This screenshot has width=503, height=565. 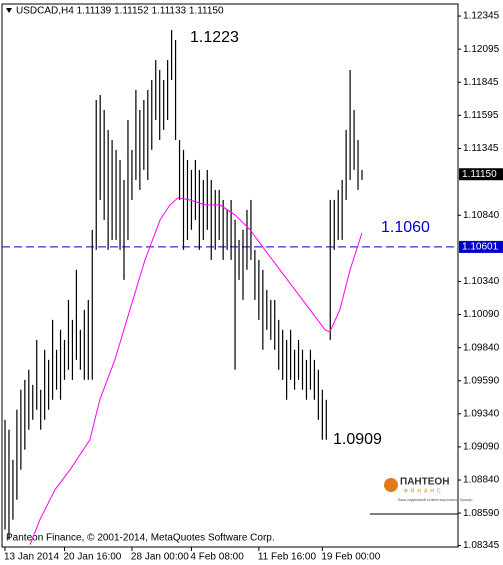 I want to click on x-tick-label: 11 Feb 16:00, so click(x=287, y=557).